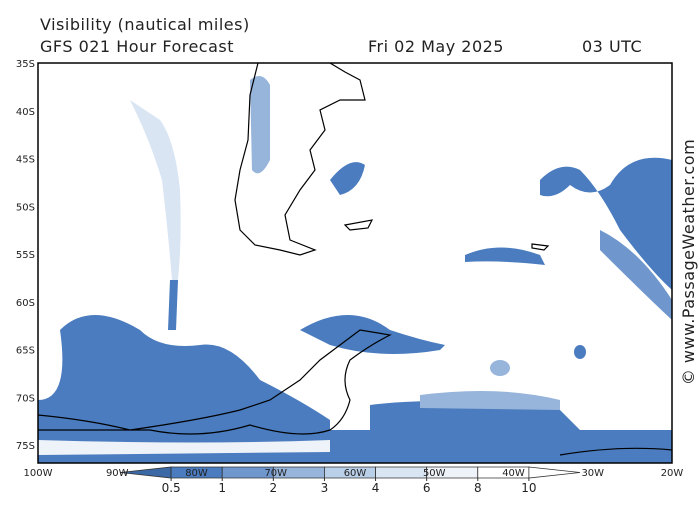  I want to click on legend-label: 2, so click(274, 488).